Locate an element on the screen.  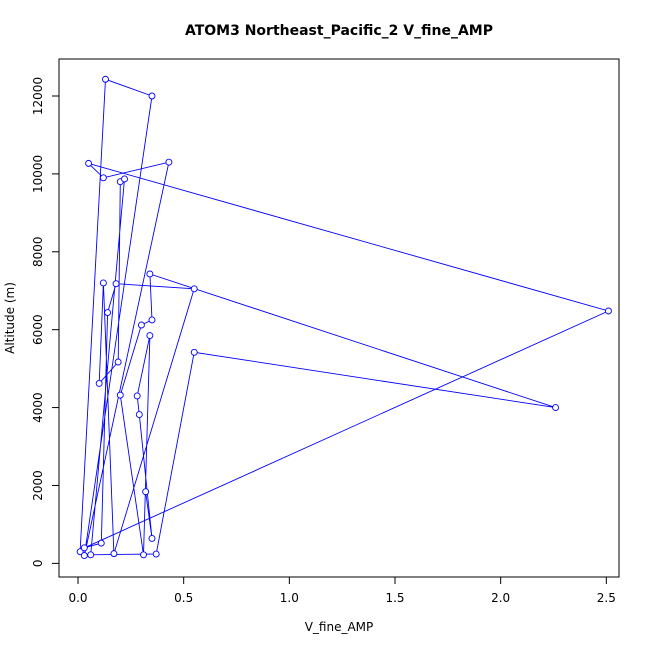
x-tick-label: 1.0 is located at coordinates (289, 598).